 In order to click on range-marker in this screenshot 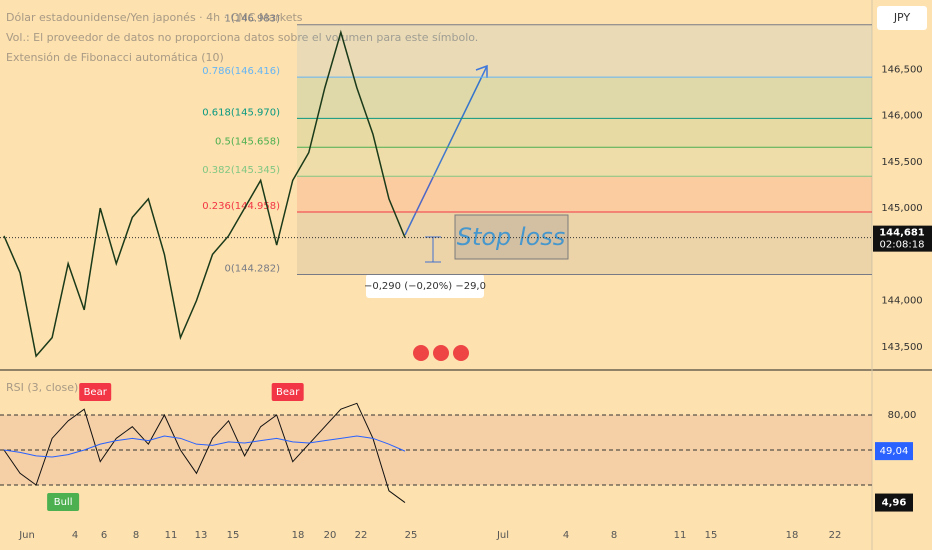, I will do `click(433, 249)`.